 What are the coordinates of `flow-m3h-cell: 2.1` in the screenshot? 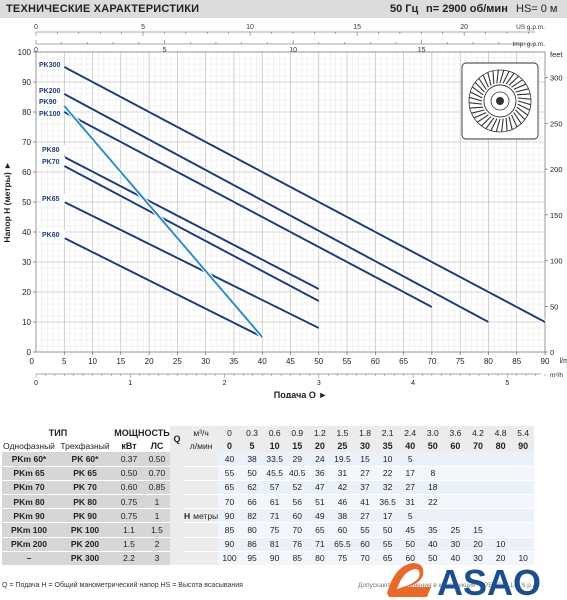 It's located at (387, 433).